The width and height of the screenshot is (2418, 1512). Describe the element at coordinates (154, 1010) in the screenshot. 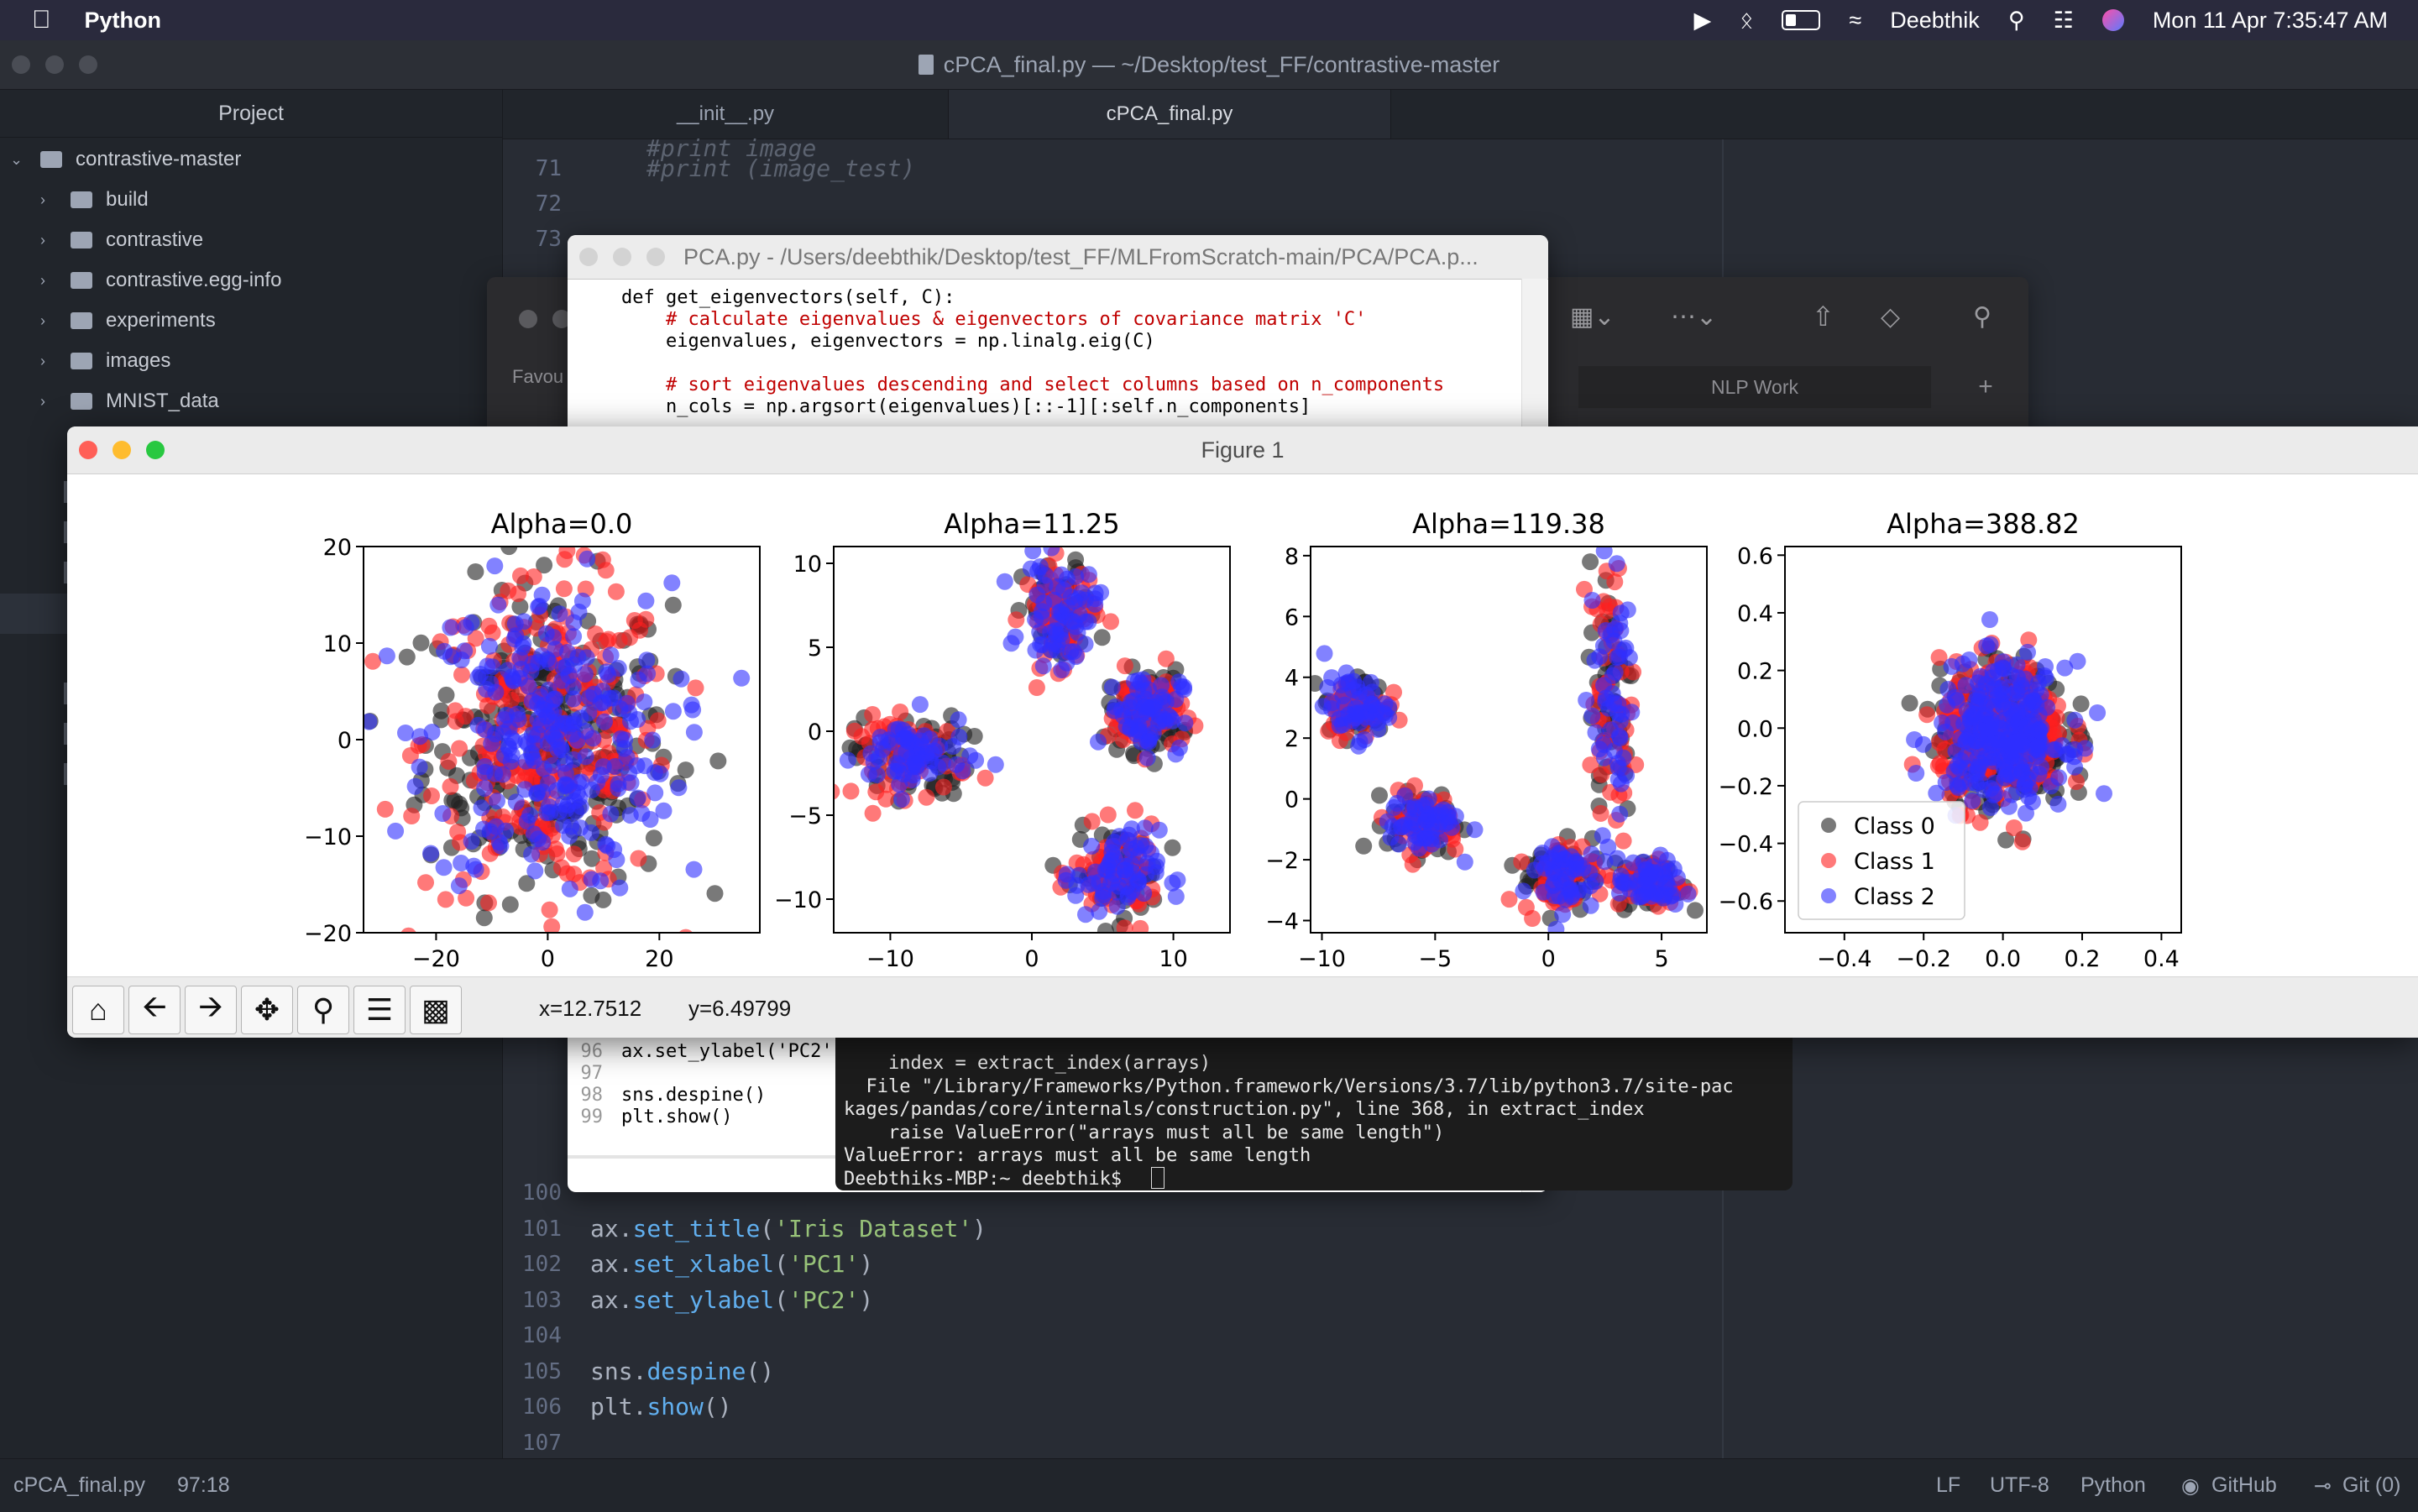

I see `back-icon: 🡨` at that location.